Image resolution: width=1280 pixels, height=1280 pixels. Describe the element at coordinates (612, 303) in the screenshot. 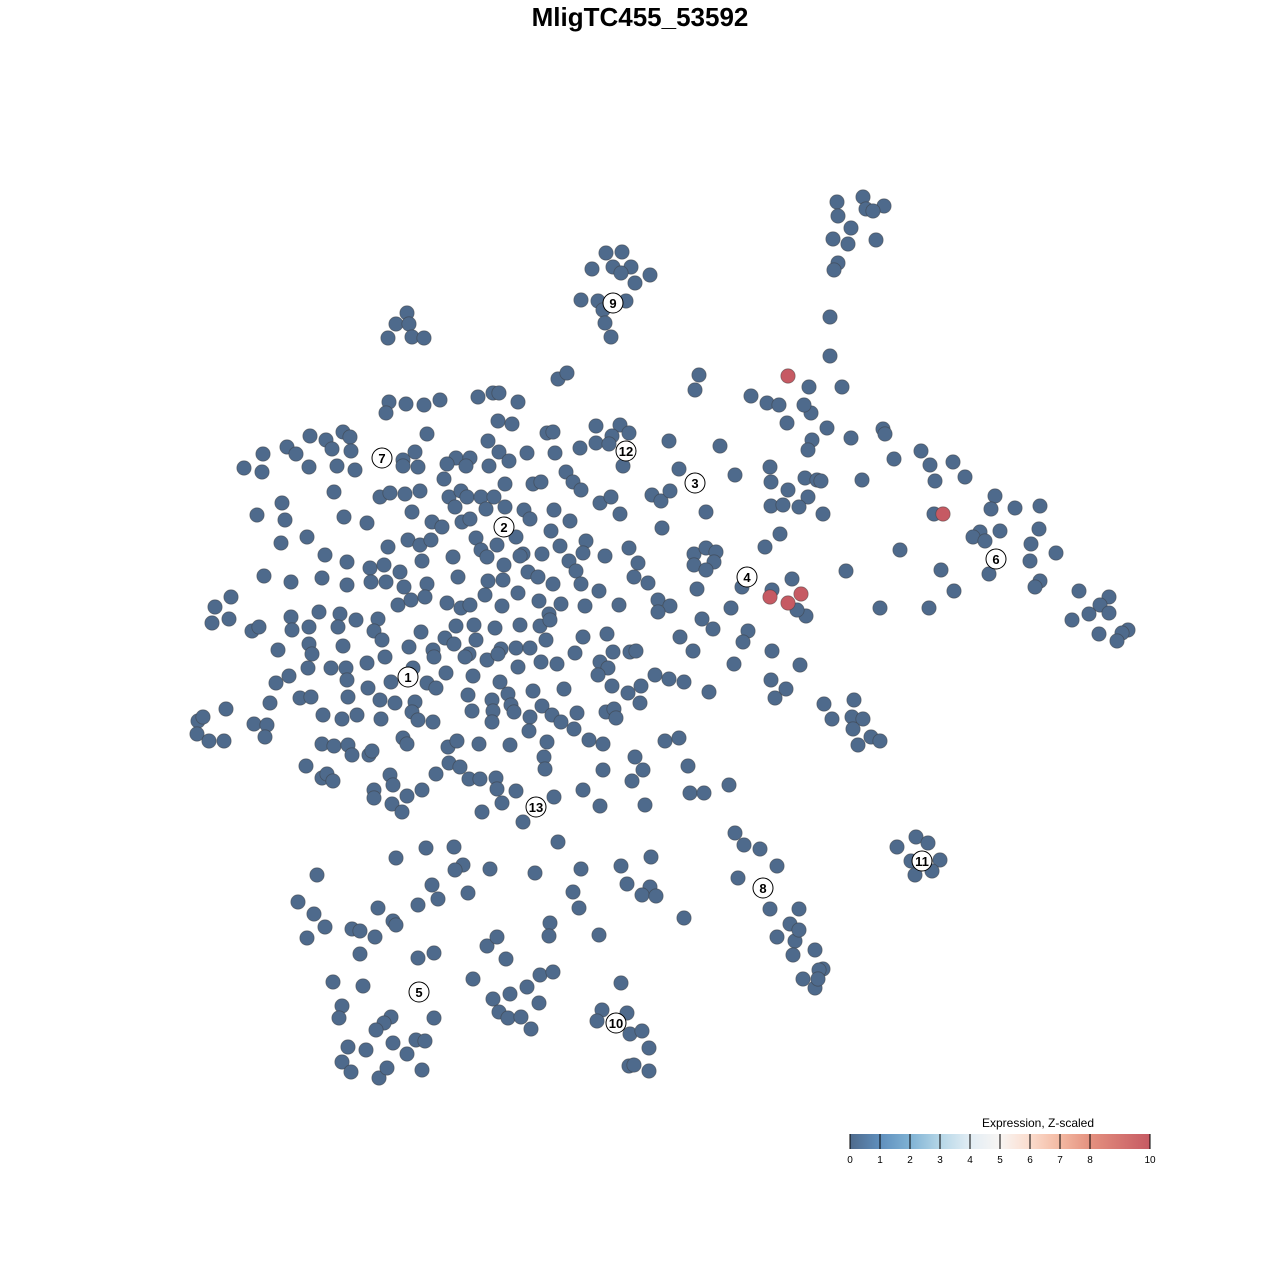

I see `cluster-label-text: 9` at that location.